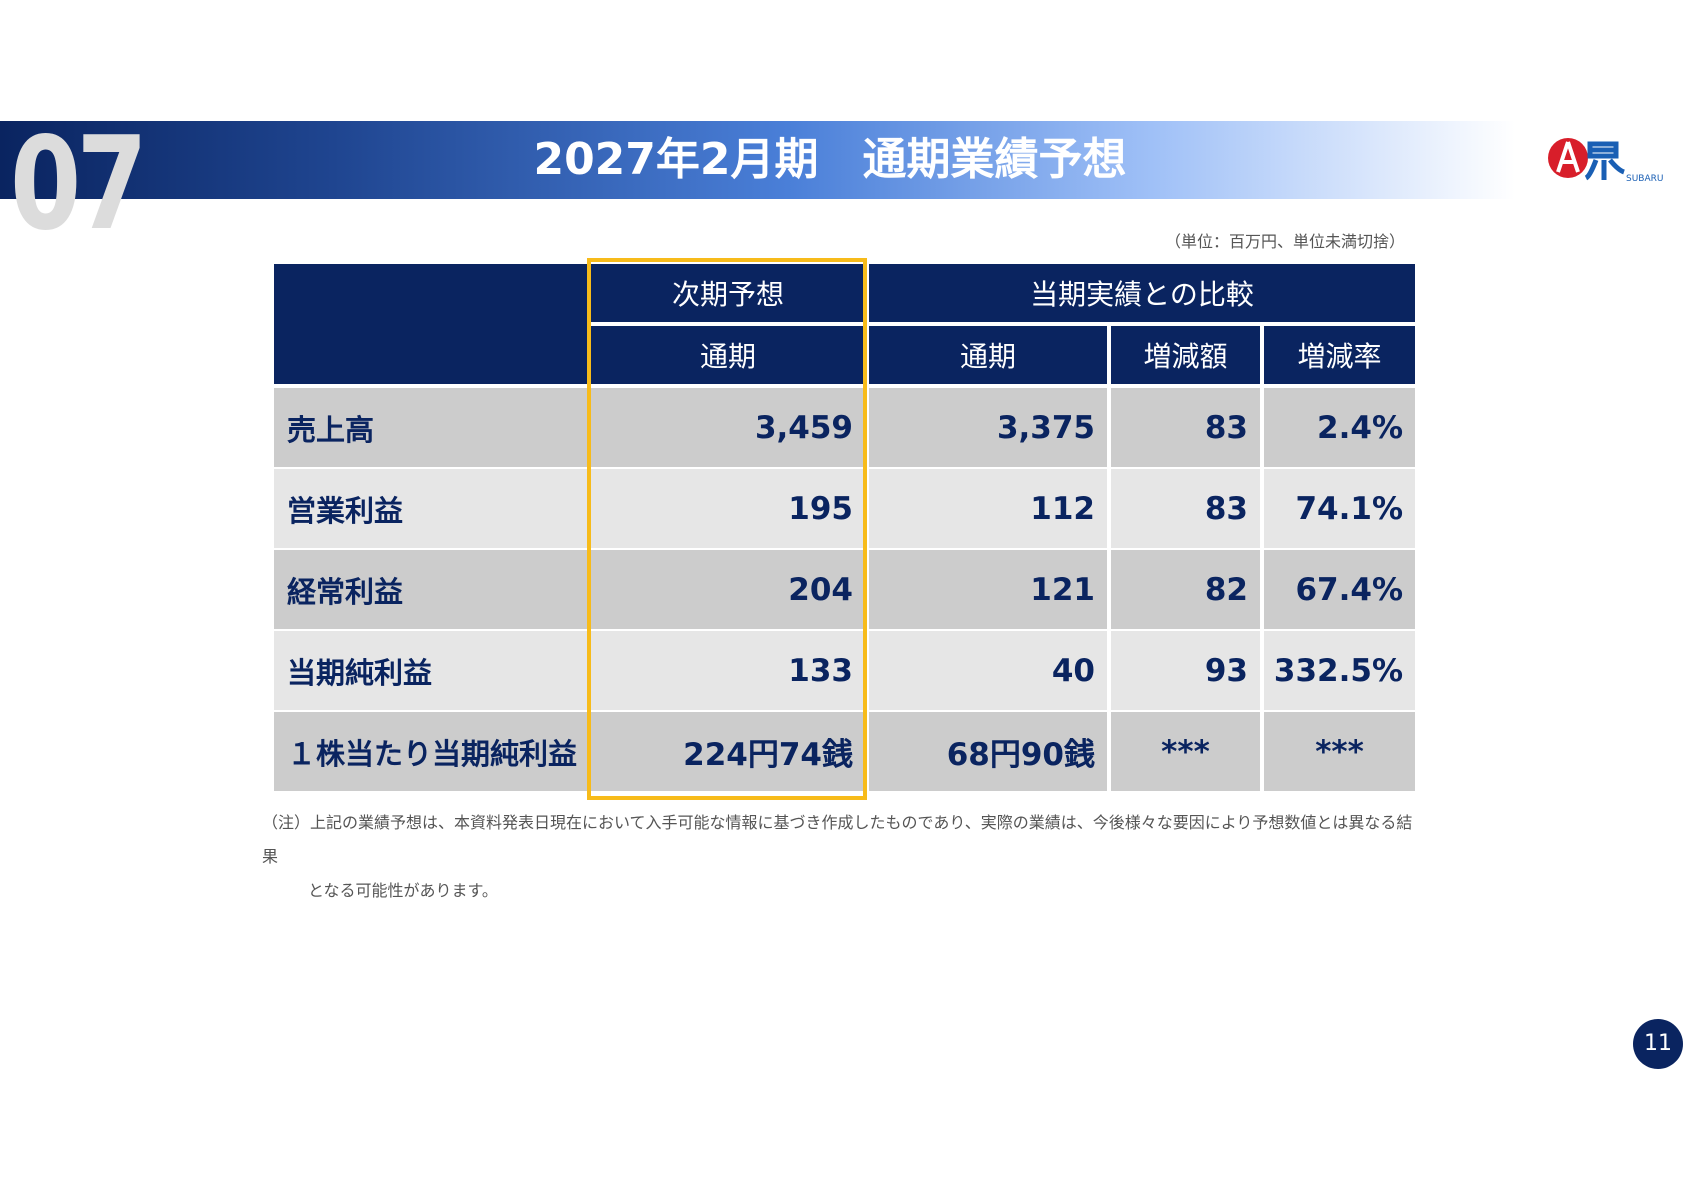 The width and height of the screenshot is (1684, 1190). Describe the element at coordinates (1339, 752) in the screenshot. I see `change-rate: ***` at that location.